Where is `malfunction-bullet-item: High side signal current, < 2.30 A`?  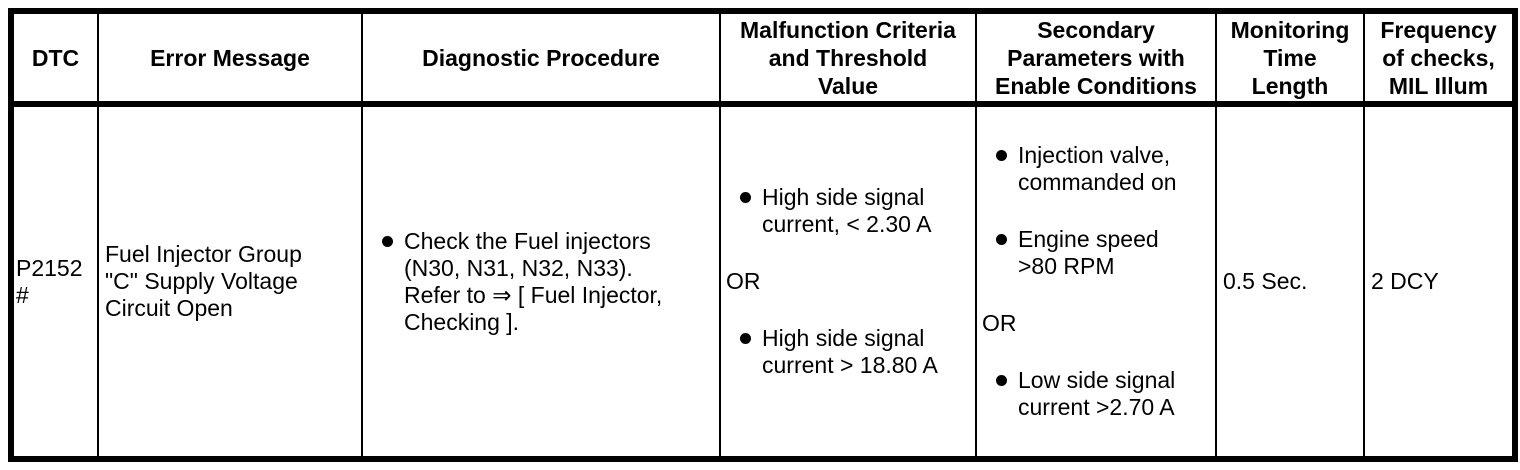
malfunction-bullet-item: High side signal current, < 2.30 A is located at coordinates (848, 211).